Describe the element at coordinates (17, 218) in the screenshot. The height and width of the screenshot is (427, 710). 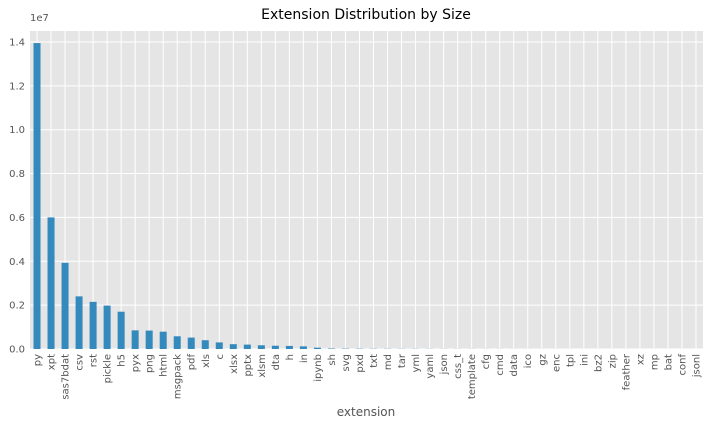
I see `y-tick-label: 0.6` at that location.